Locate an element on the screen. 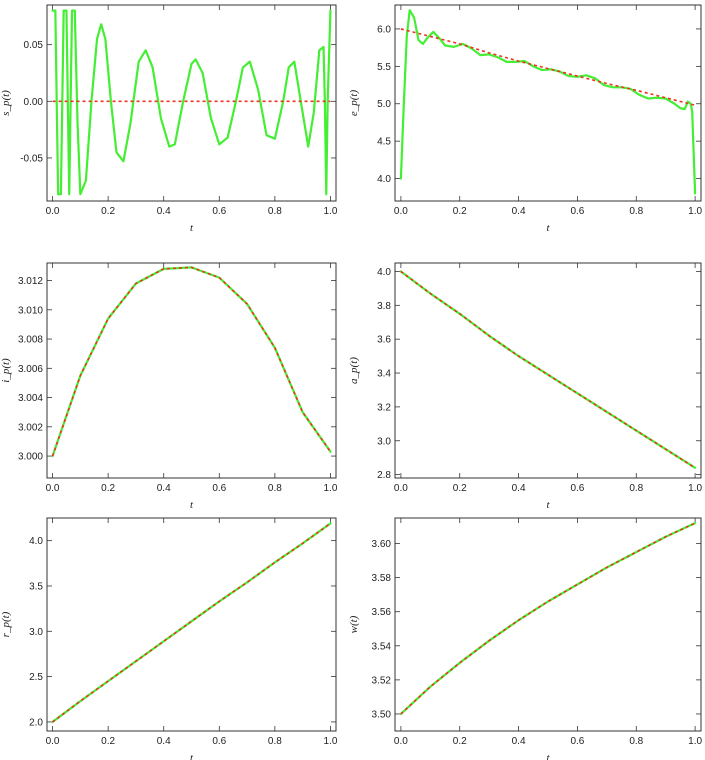  y-tick-label: 2.8 is located at coordinates (384, 475).